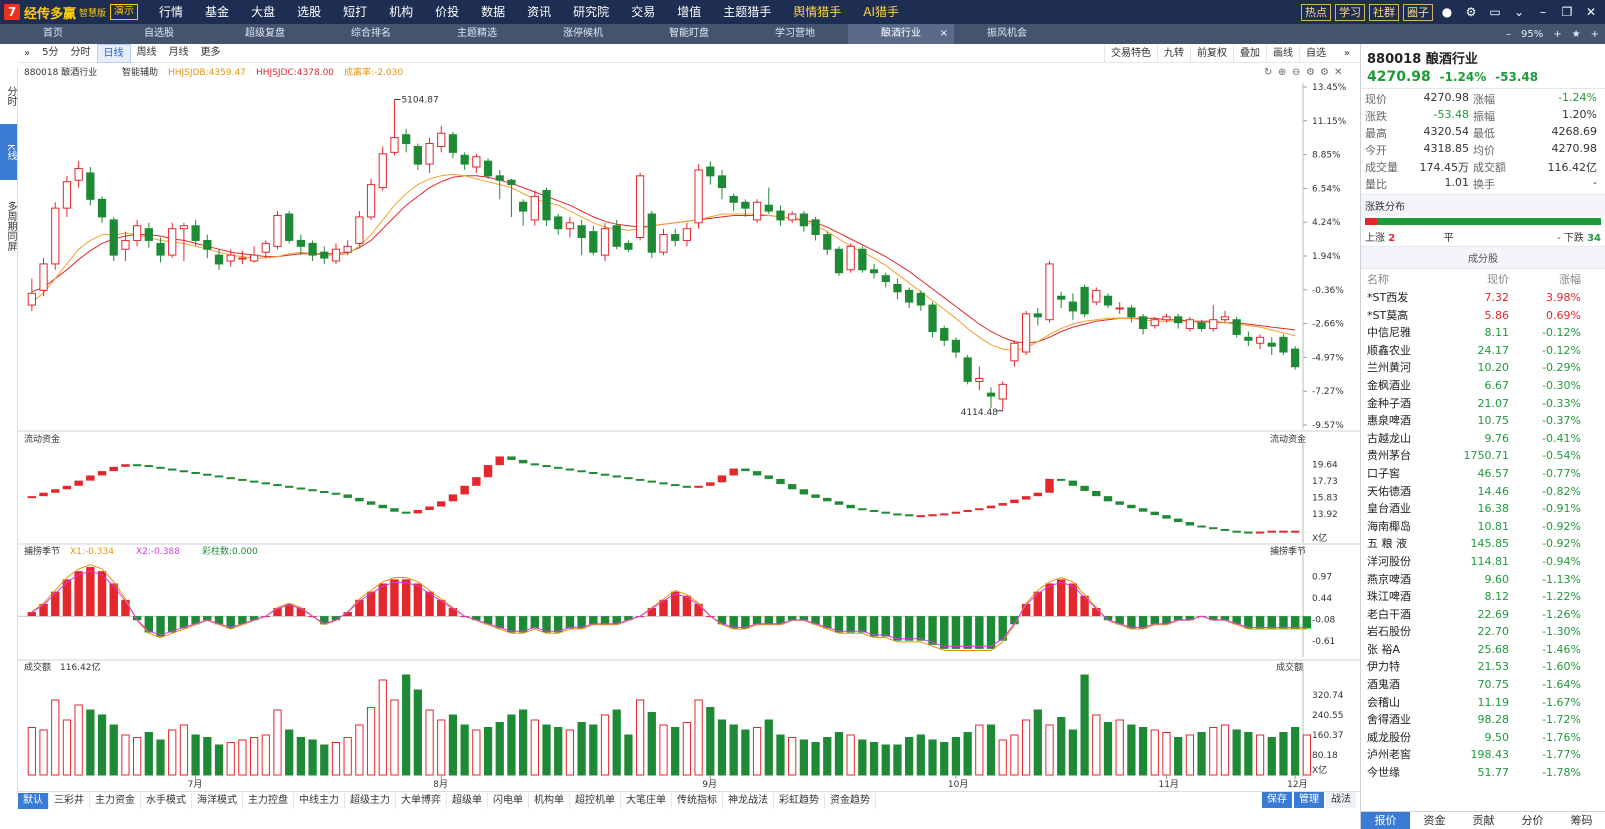 This screenshot has width=1605, height=829. What do you see at coordinates (1418, 12) in the screenshot?
I see `circle-button: 圈子` at bounding box center [1418, 12].